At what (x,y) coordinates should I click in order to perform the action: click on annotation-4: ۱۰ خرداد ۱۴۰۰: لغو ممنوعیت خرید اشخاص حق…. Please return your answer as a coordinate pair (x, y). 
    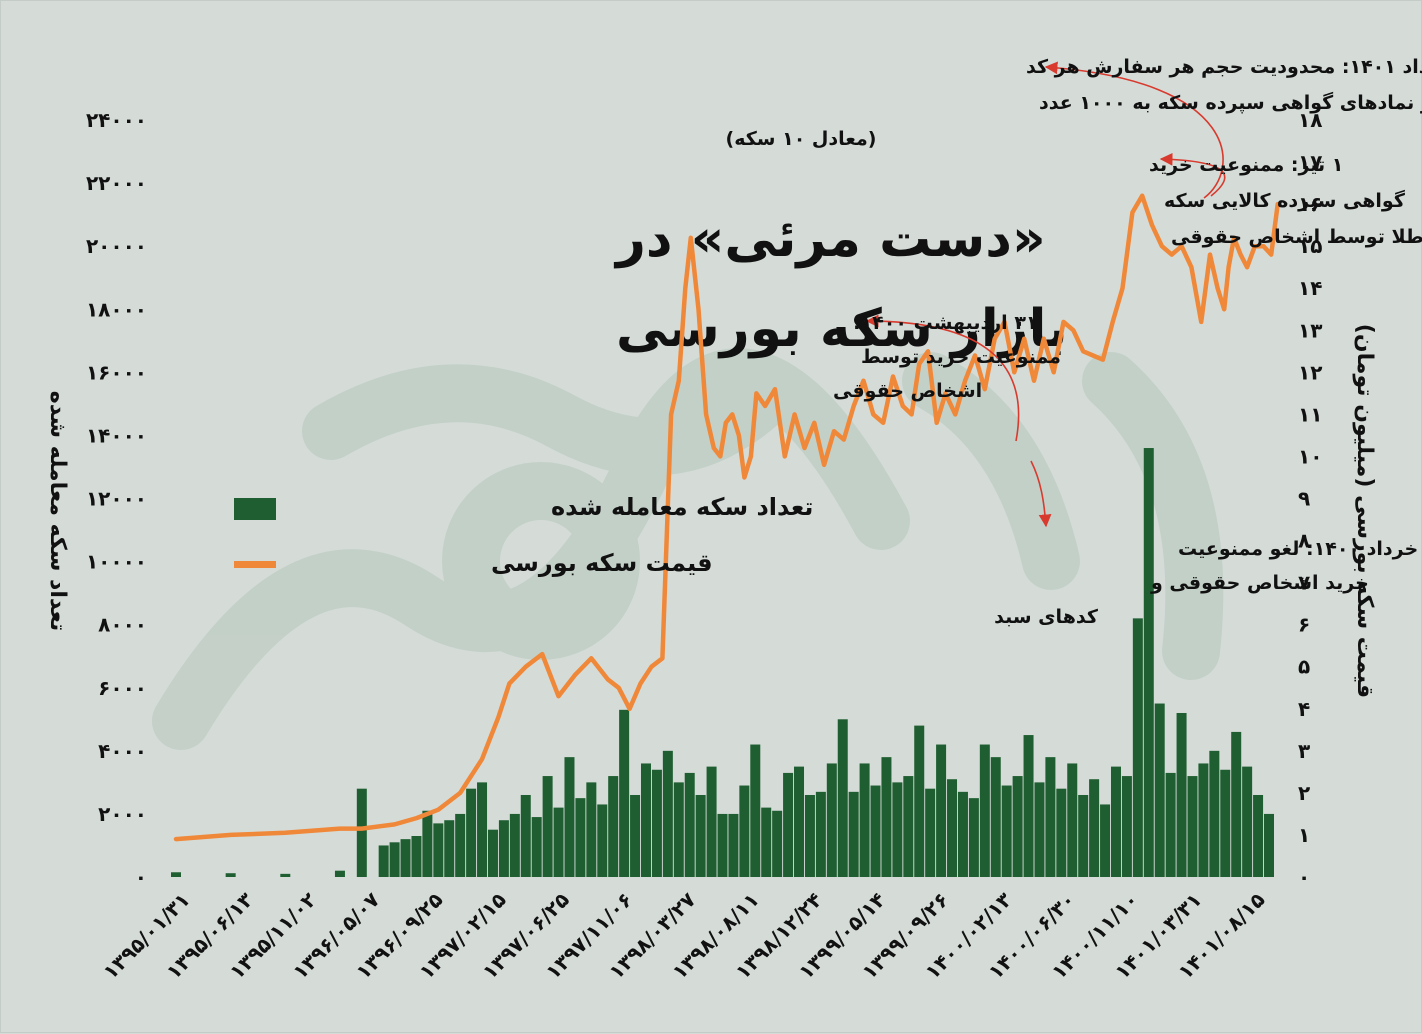
    Looking at the image, I should click on (1208, 583).